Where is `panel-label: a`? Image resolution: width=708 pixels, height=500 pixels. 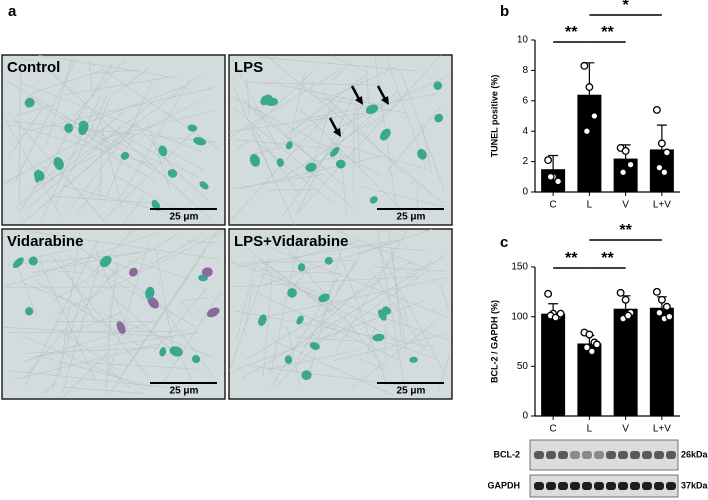 panel-label: a is located at coordinates (12, 11).